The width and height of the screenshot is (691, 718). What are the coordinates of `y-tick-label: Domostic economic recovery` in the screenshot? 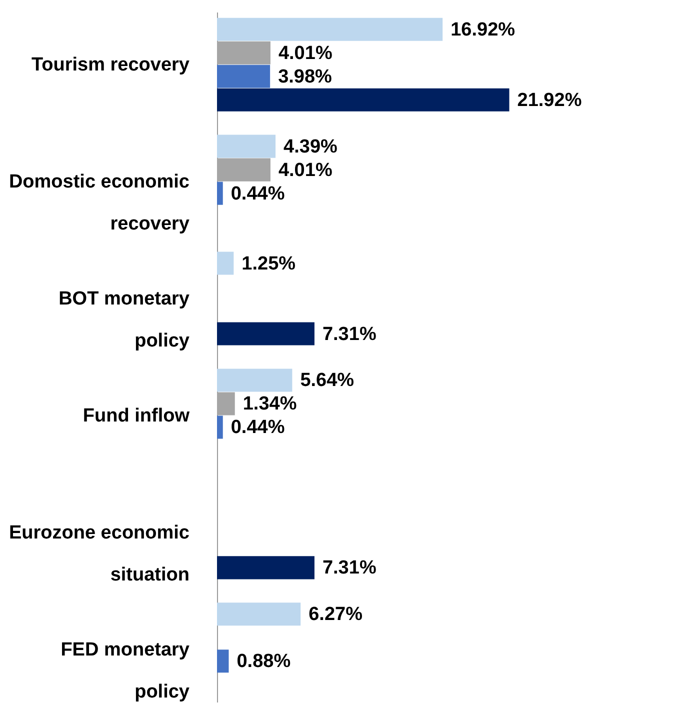 It's located at (99, 203).